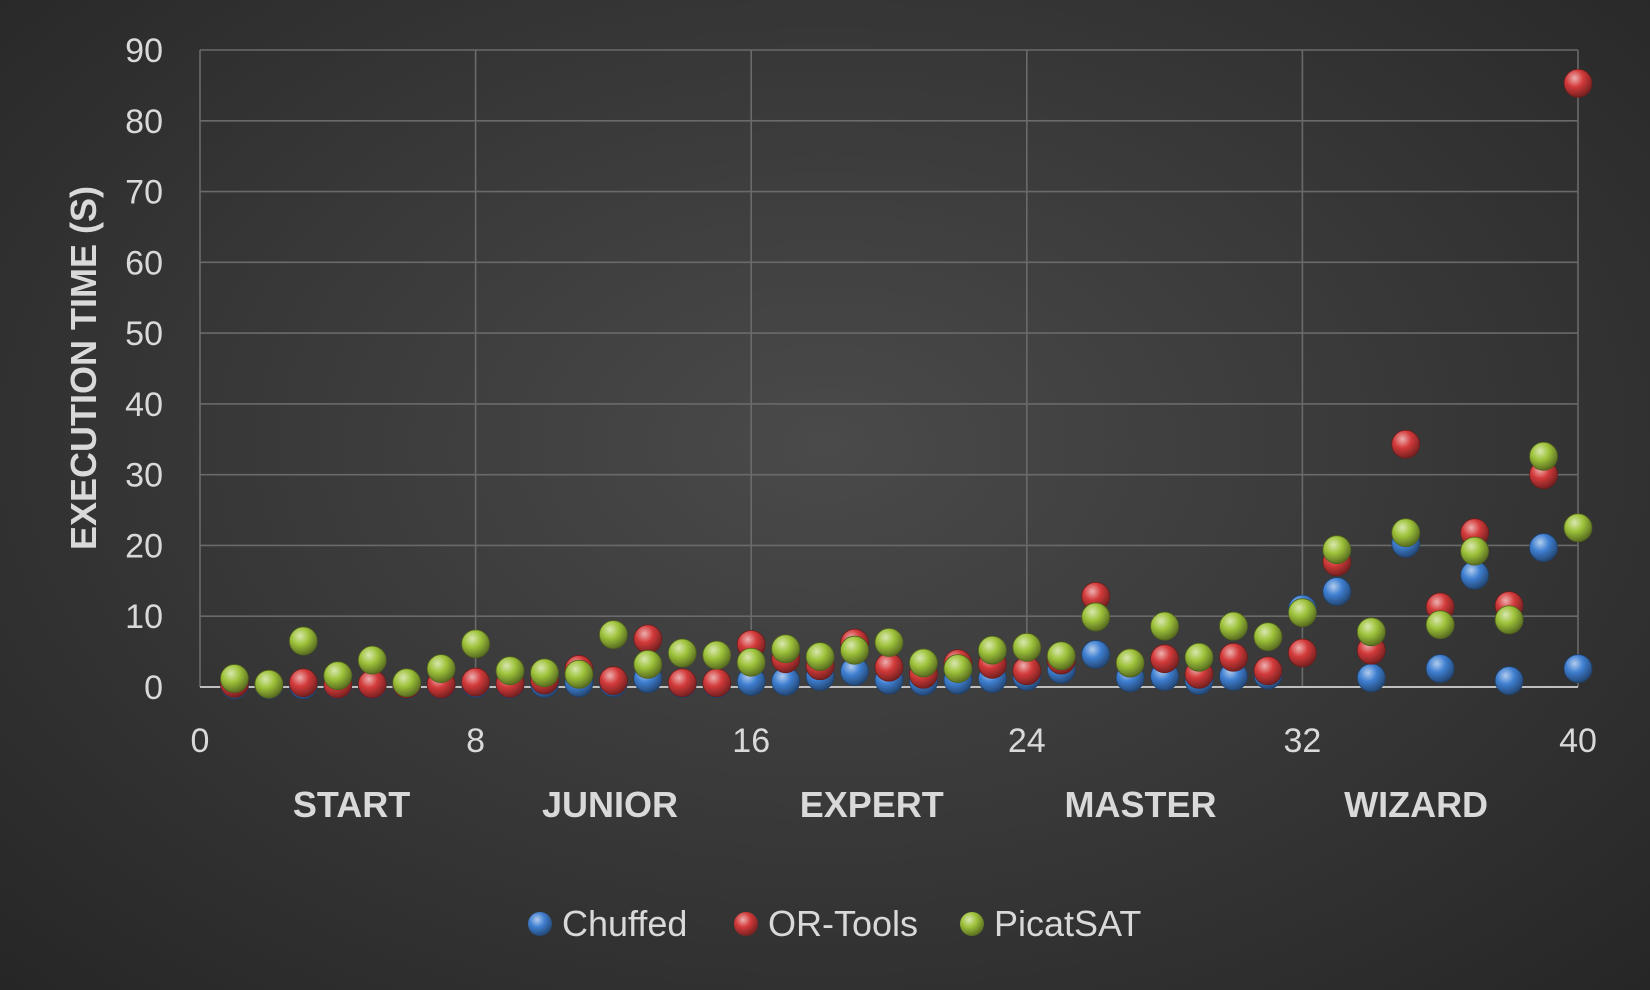 This screenshot has height=990, width=1650. What do you see at coordinates (610, 804) in the screenshot?
I see `category-band-label: JUNIOR` at bounding box center [610, 804].